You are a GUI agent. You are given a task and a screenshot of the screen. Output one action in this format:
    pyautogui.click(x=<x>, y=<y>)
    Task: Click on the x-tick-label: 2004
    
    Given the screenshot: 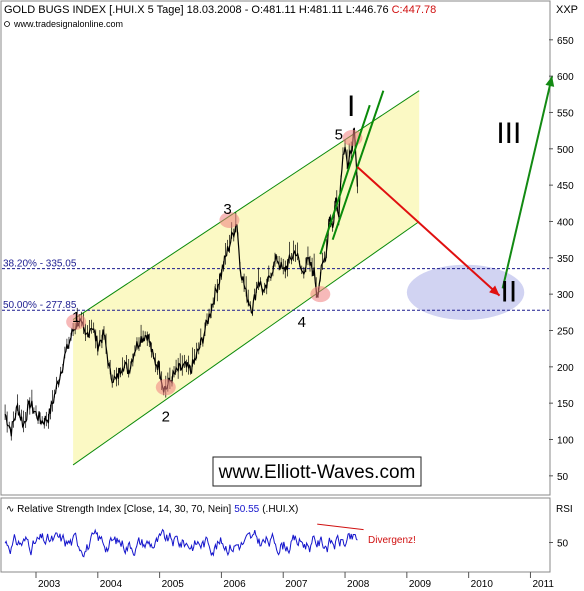 What is the action you would take?
    pyautogui.click(x=111, y=584)
    